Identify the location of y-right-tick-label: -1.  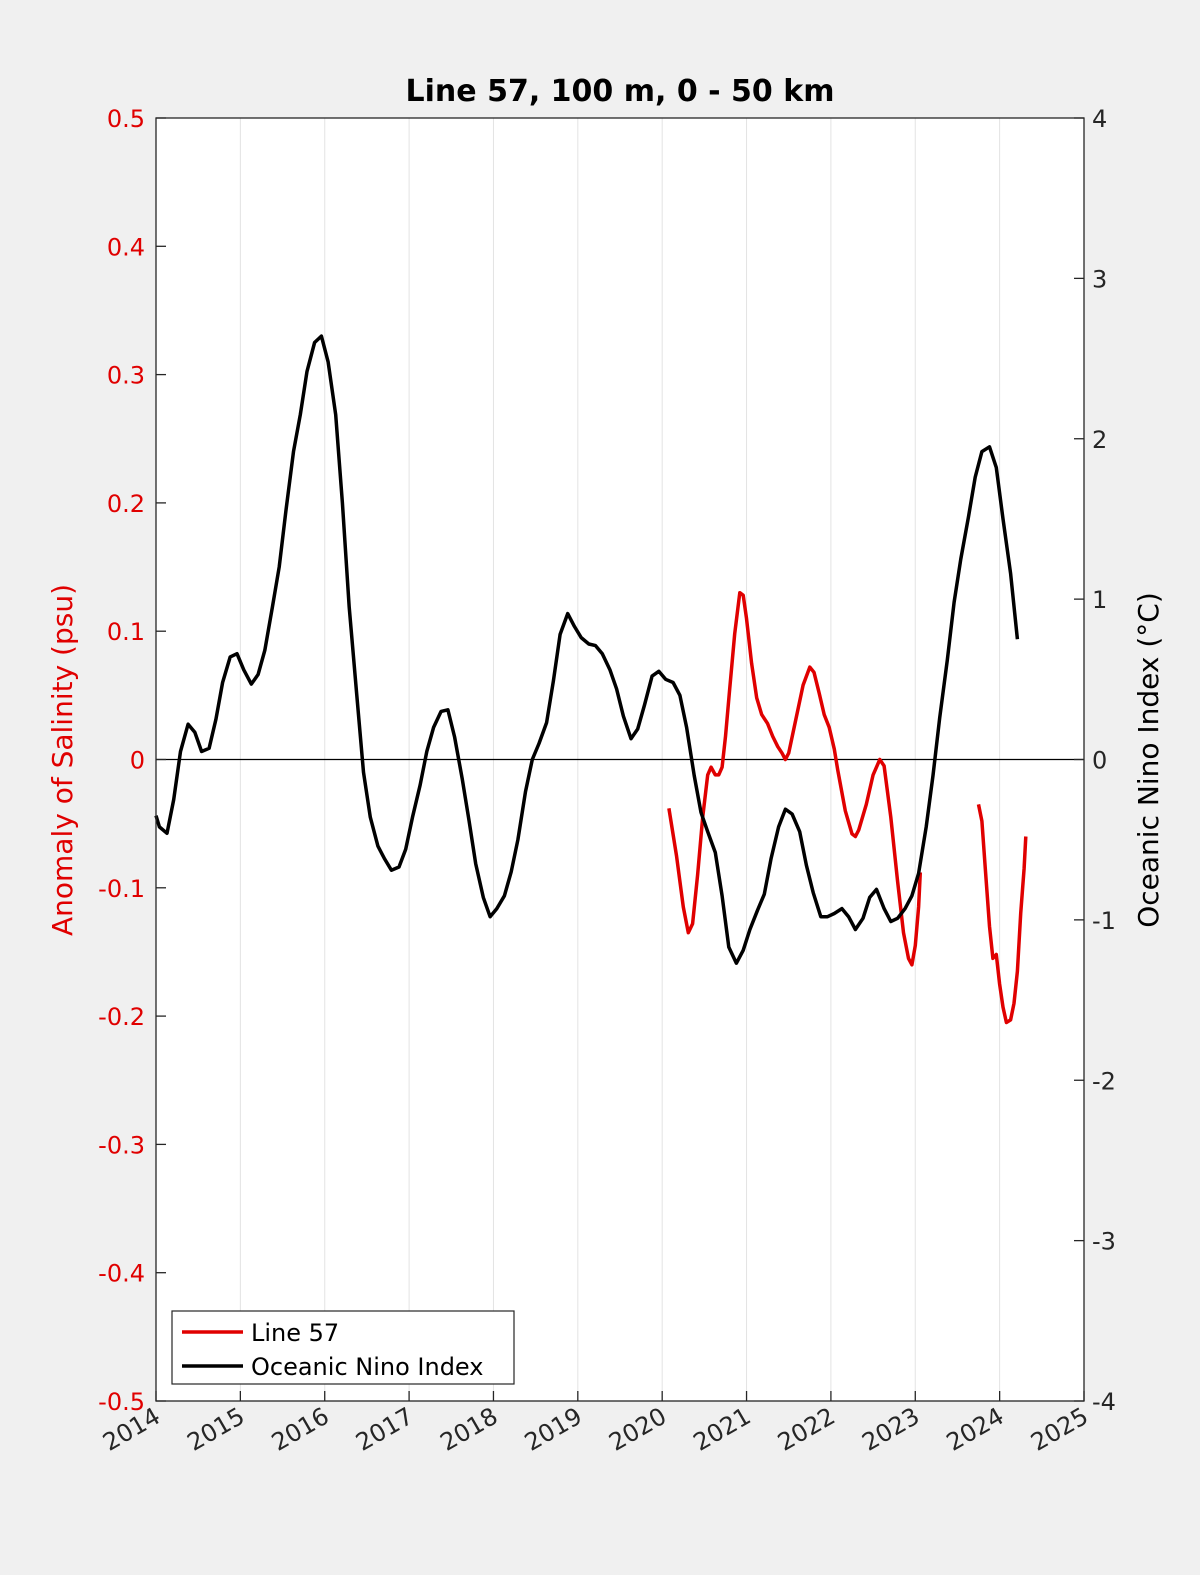
(1104, 921).